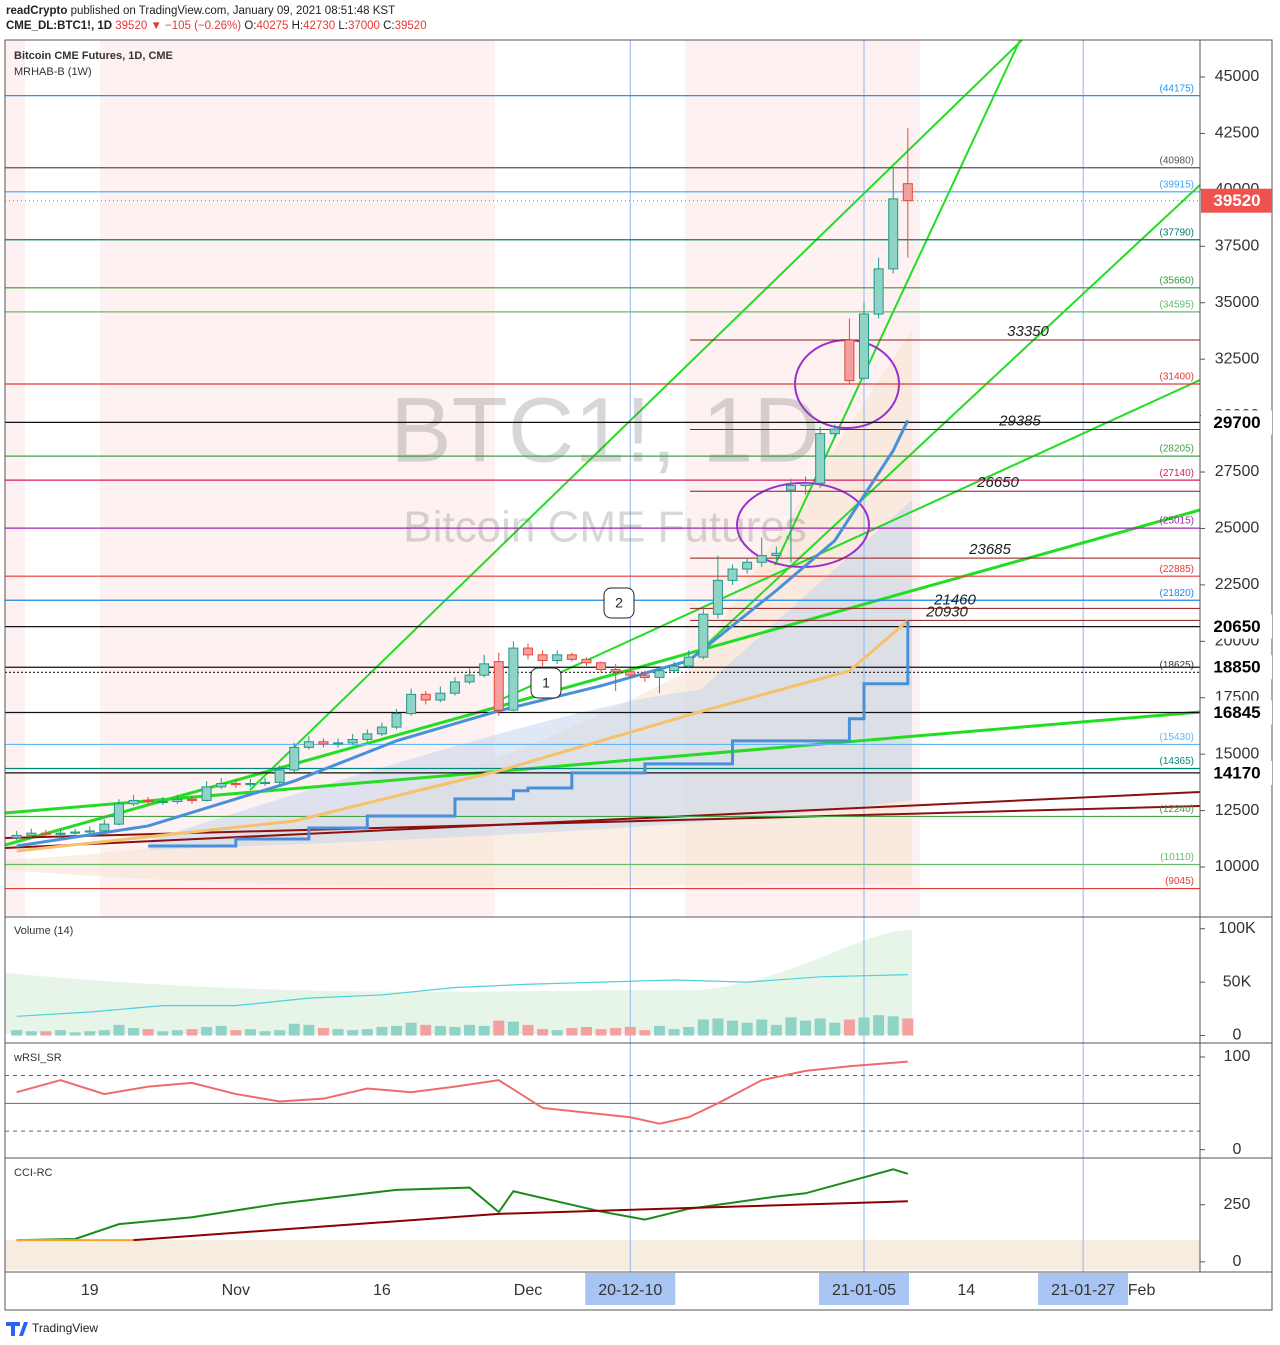  What do you see at coordinates (1177, 857) in the screenshot?
I see `level-label: (10110)` at bounding box center [1177, 857].